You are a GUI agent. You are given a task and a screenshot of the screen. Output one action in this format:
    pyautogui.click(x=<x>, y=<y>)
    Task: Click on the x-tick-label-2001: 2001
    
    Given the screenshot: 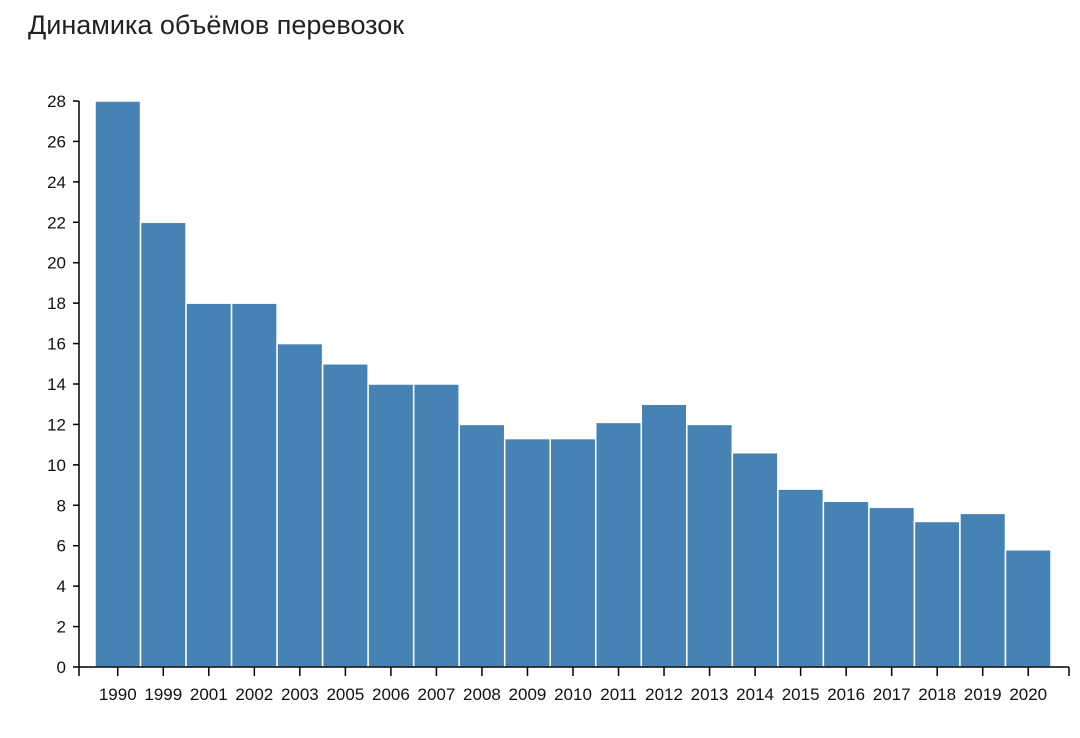 What is the action you would take?
    pyautogui.click(x=209, y=694)
    